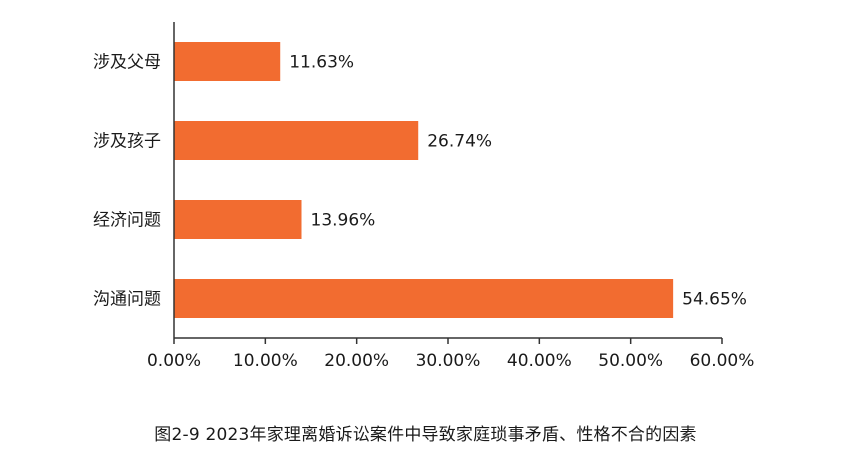  I want to click on data-label: 26.74%, so click(459, 142).